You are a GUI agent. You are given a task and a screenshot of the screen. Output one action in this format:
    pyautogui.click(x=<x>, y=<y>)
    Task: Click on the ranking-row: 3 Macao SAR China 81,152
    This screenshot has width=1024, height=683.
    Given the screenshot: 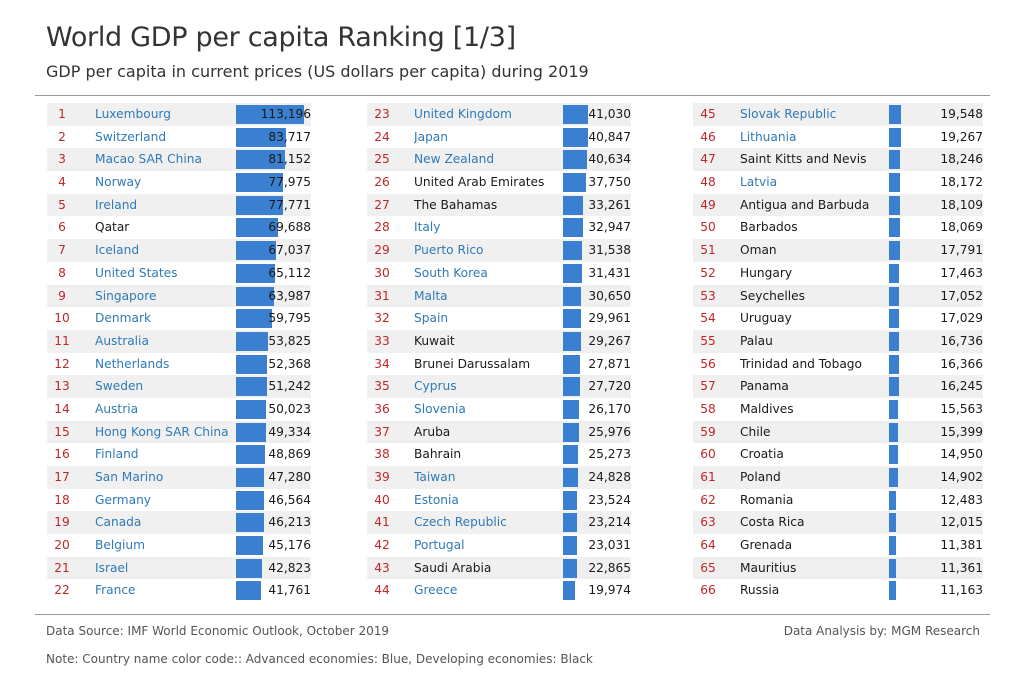 What is the action you would take?
    pyautogui.click(x=179, y=160)
    